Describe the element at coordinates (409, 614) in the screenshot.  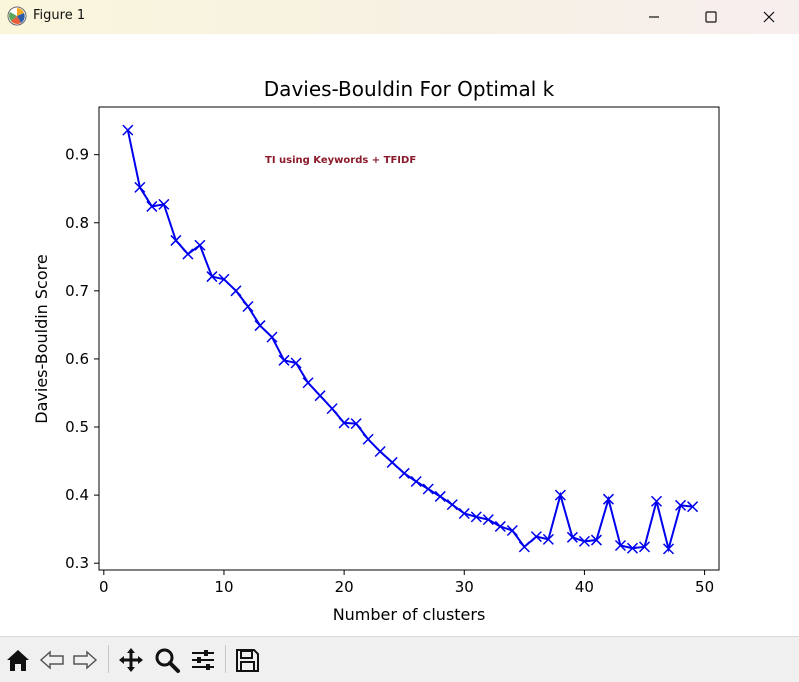
I see `x-axis-label: Number of clusters` at that location.